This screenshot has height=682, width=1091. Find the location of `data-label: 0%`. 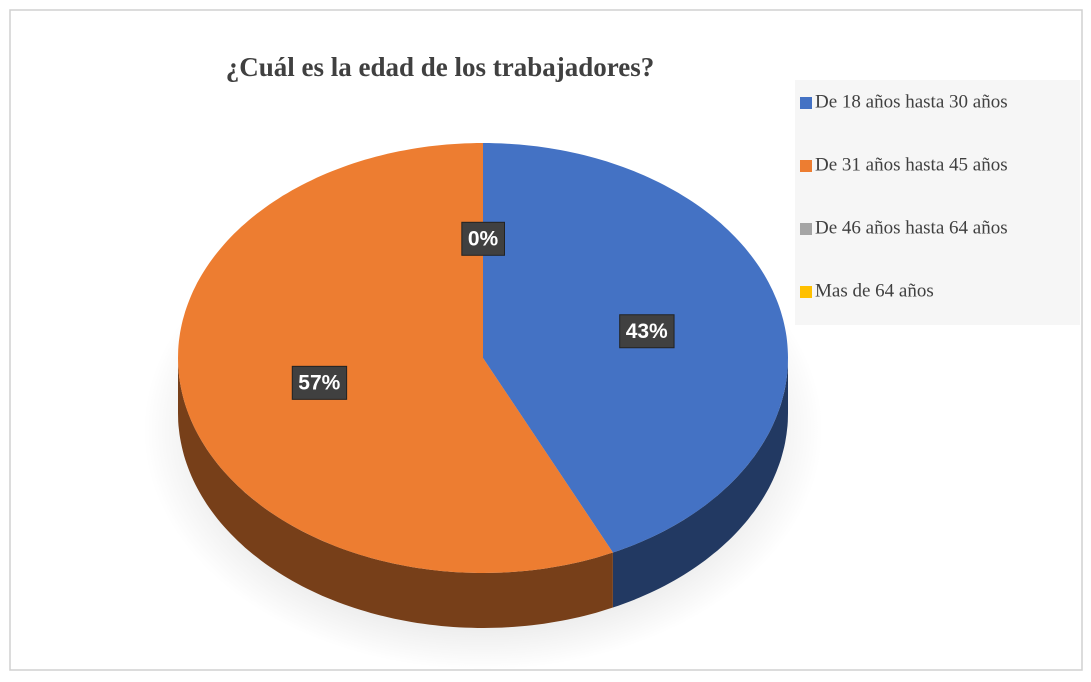

data-label: 0% is located at coordinates (483, 238).